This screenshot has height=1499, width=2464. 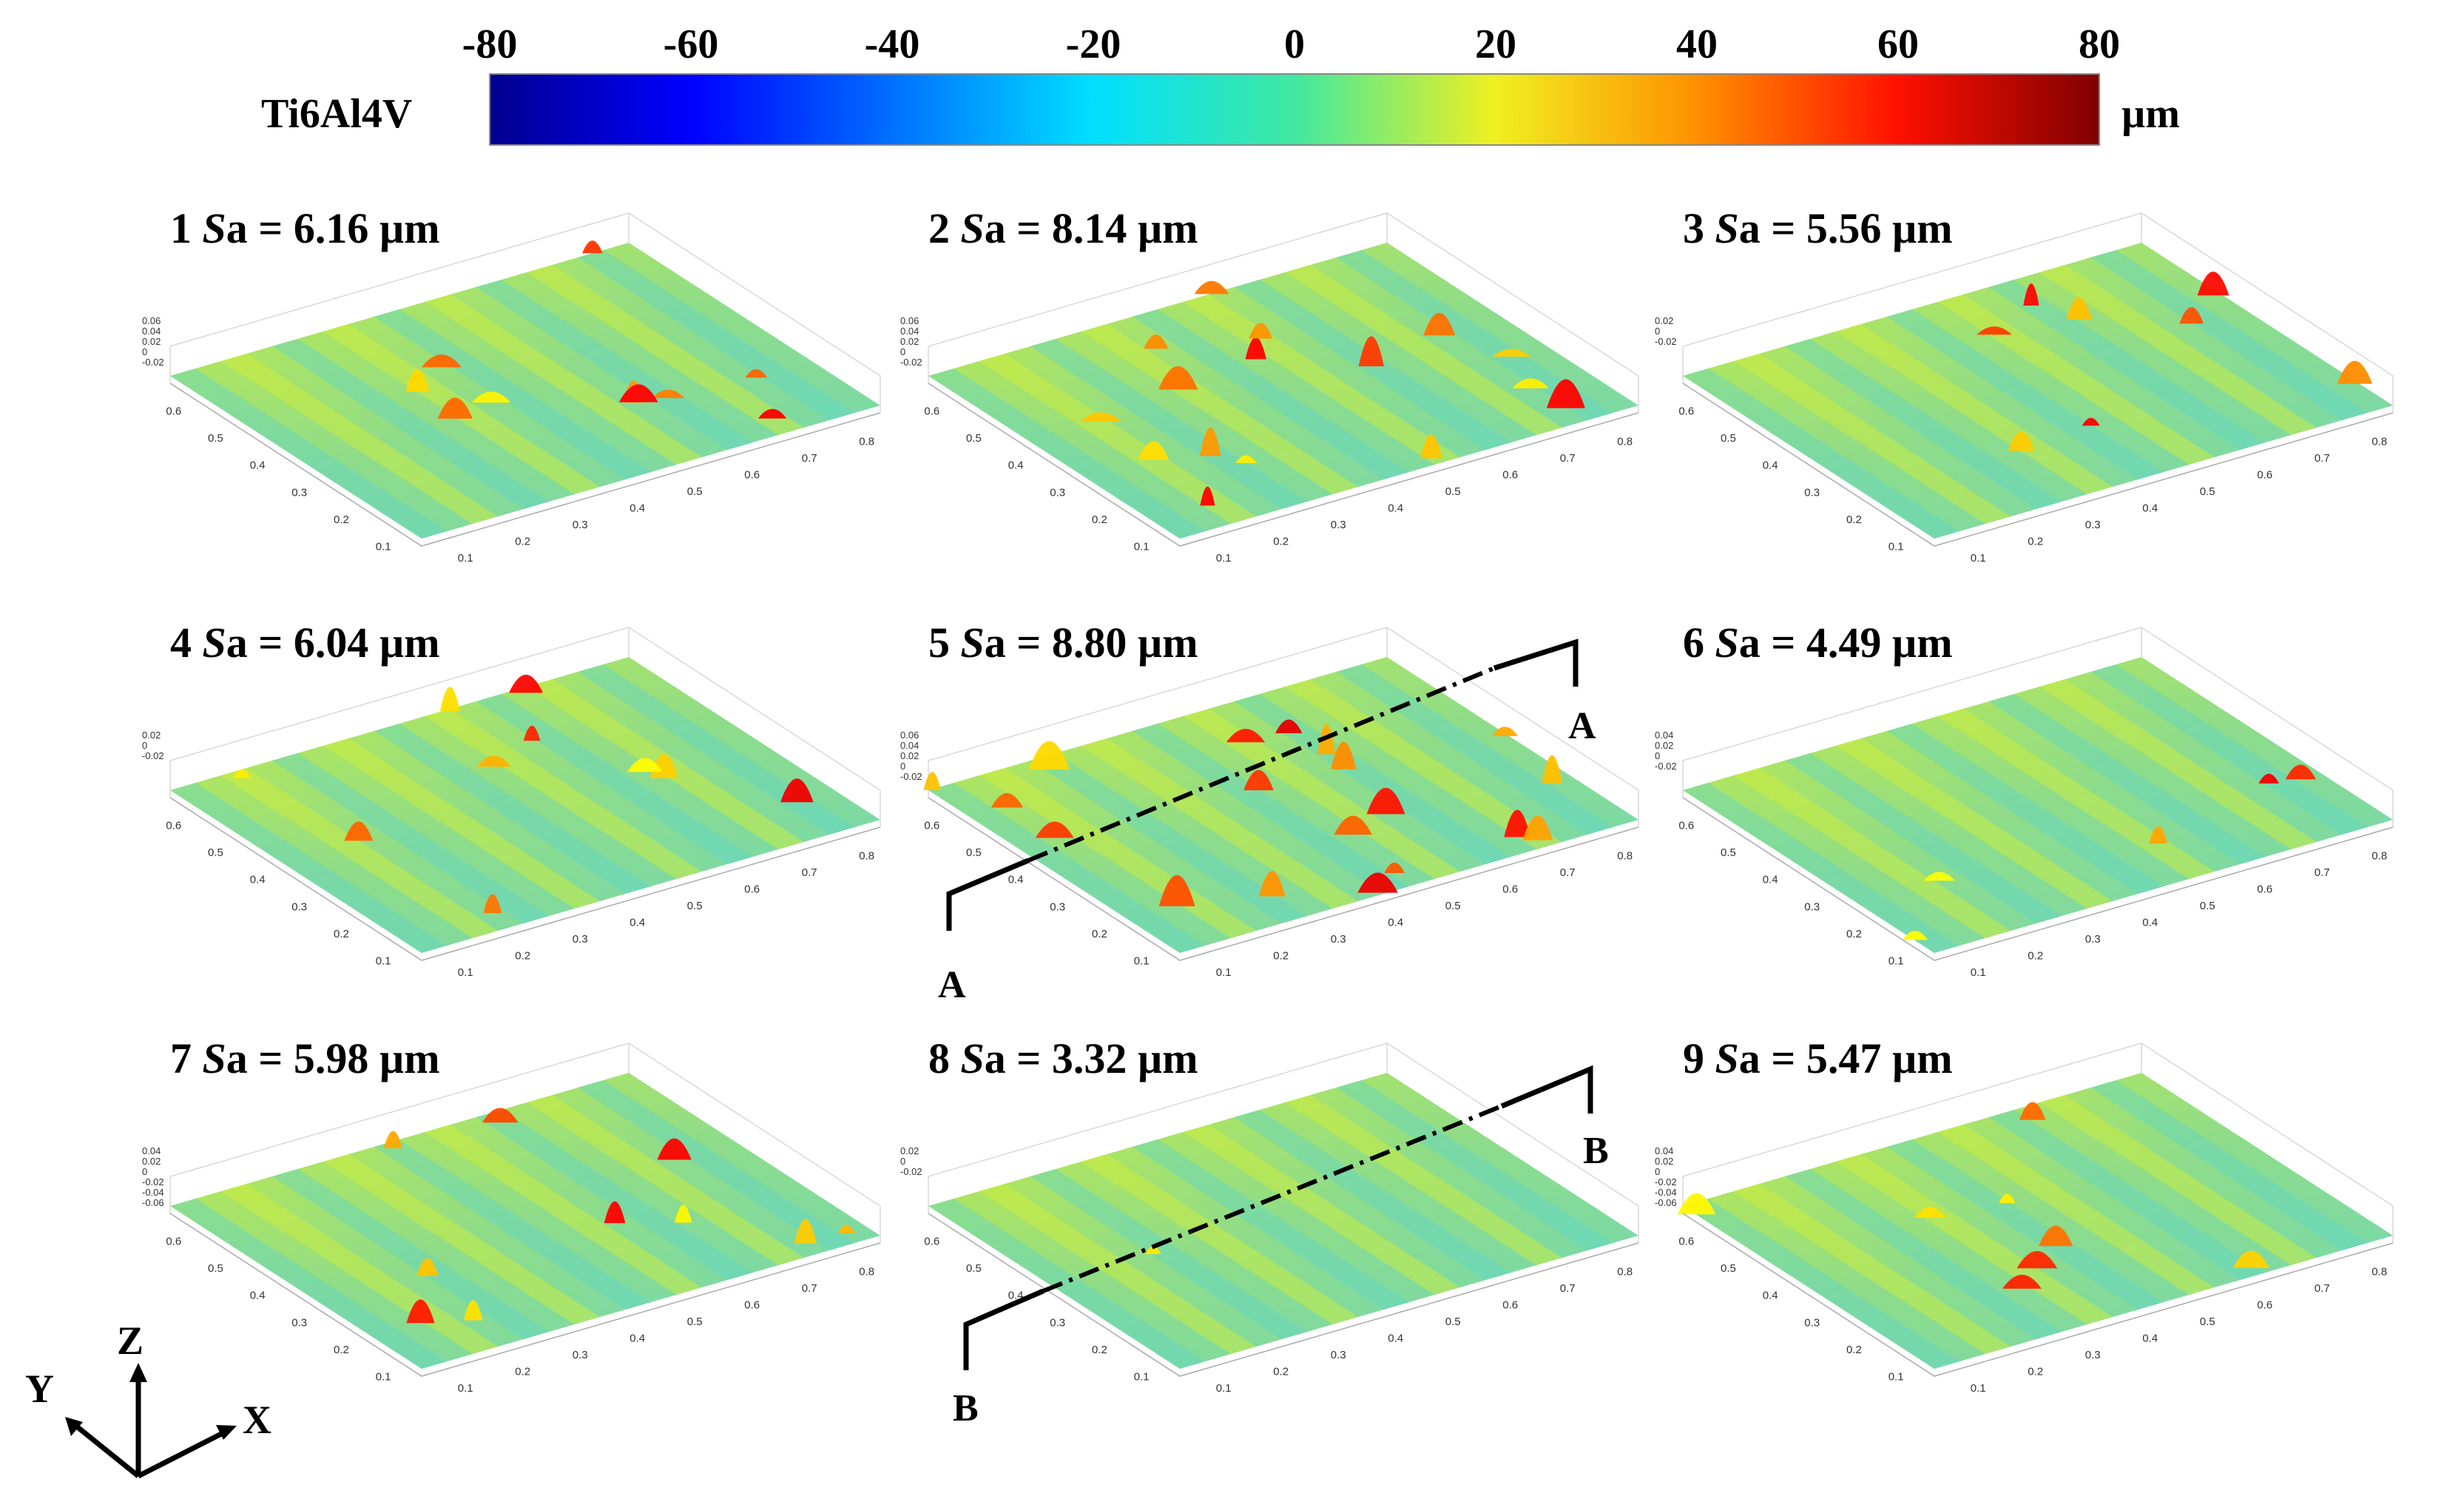 What do you see at coordinates (2038, 1295) in the screenshot?
I see `box-edges` at bounding box center [2038, 1295].